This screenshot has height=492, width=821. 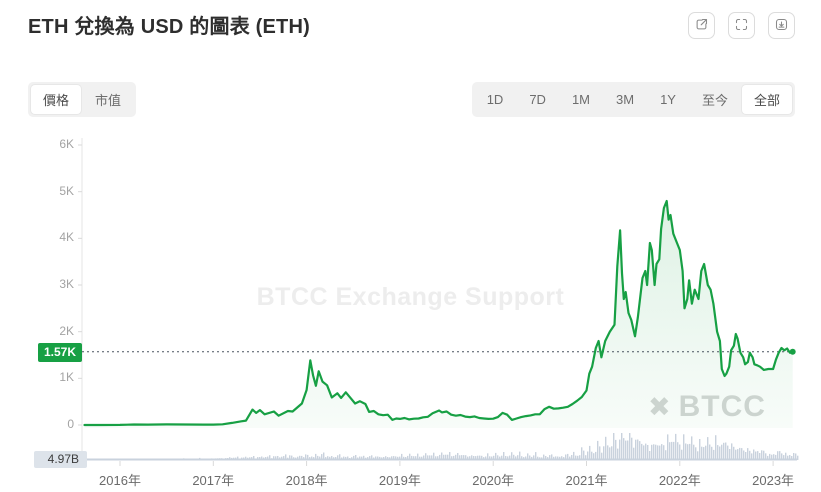 I want to click on x-axis-label: 2021年, so click(x=586, y=480).